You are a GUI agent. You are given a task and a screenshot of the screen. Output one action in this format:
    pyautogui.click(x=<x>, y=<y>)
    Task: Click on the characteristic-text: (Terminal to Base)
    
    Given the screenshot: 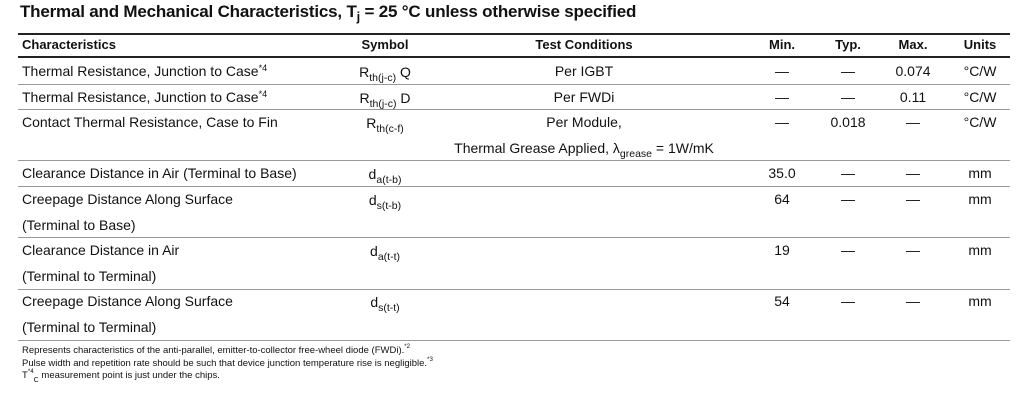 What is the action you would take?
    pyautogui.click(x=79, y=224)
    